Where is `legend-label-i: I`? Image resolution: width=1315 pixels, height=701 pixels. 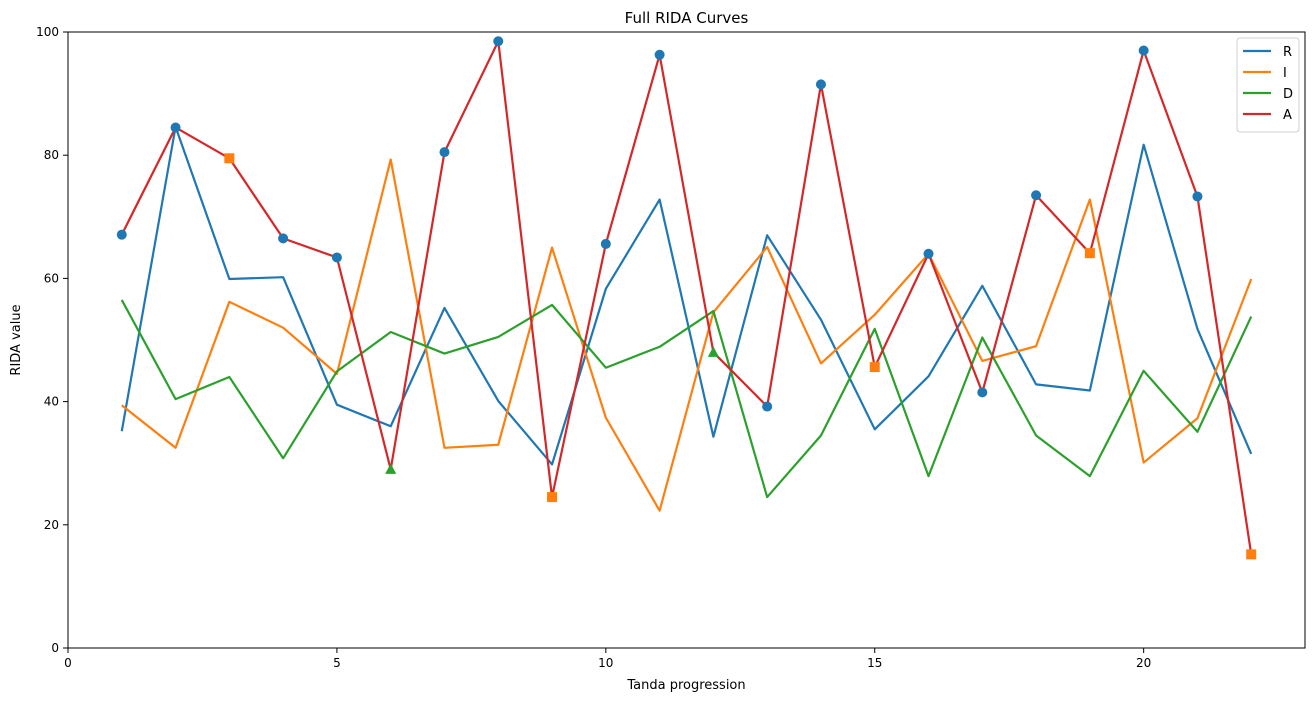 legend-label-i: I is located at coordinates (1285, 73).